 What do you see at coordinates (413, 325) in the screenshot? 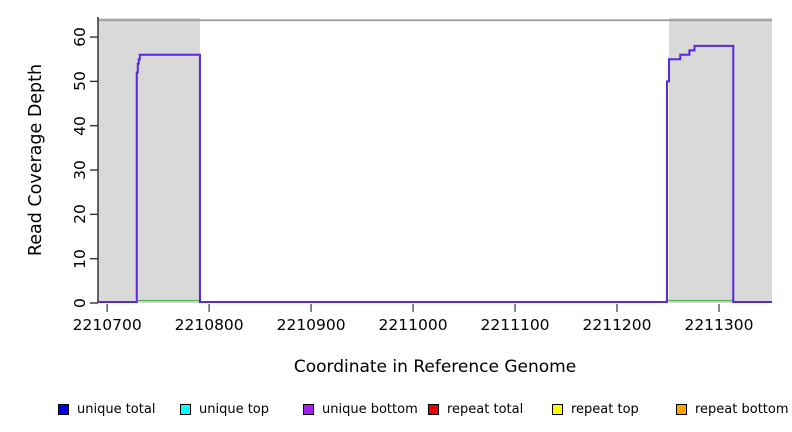
I see `x-tick-label: 2211000` at bounding box center [413, 325].